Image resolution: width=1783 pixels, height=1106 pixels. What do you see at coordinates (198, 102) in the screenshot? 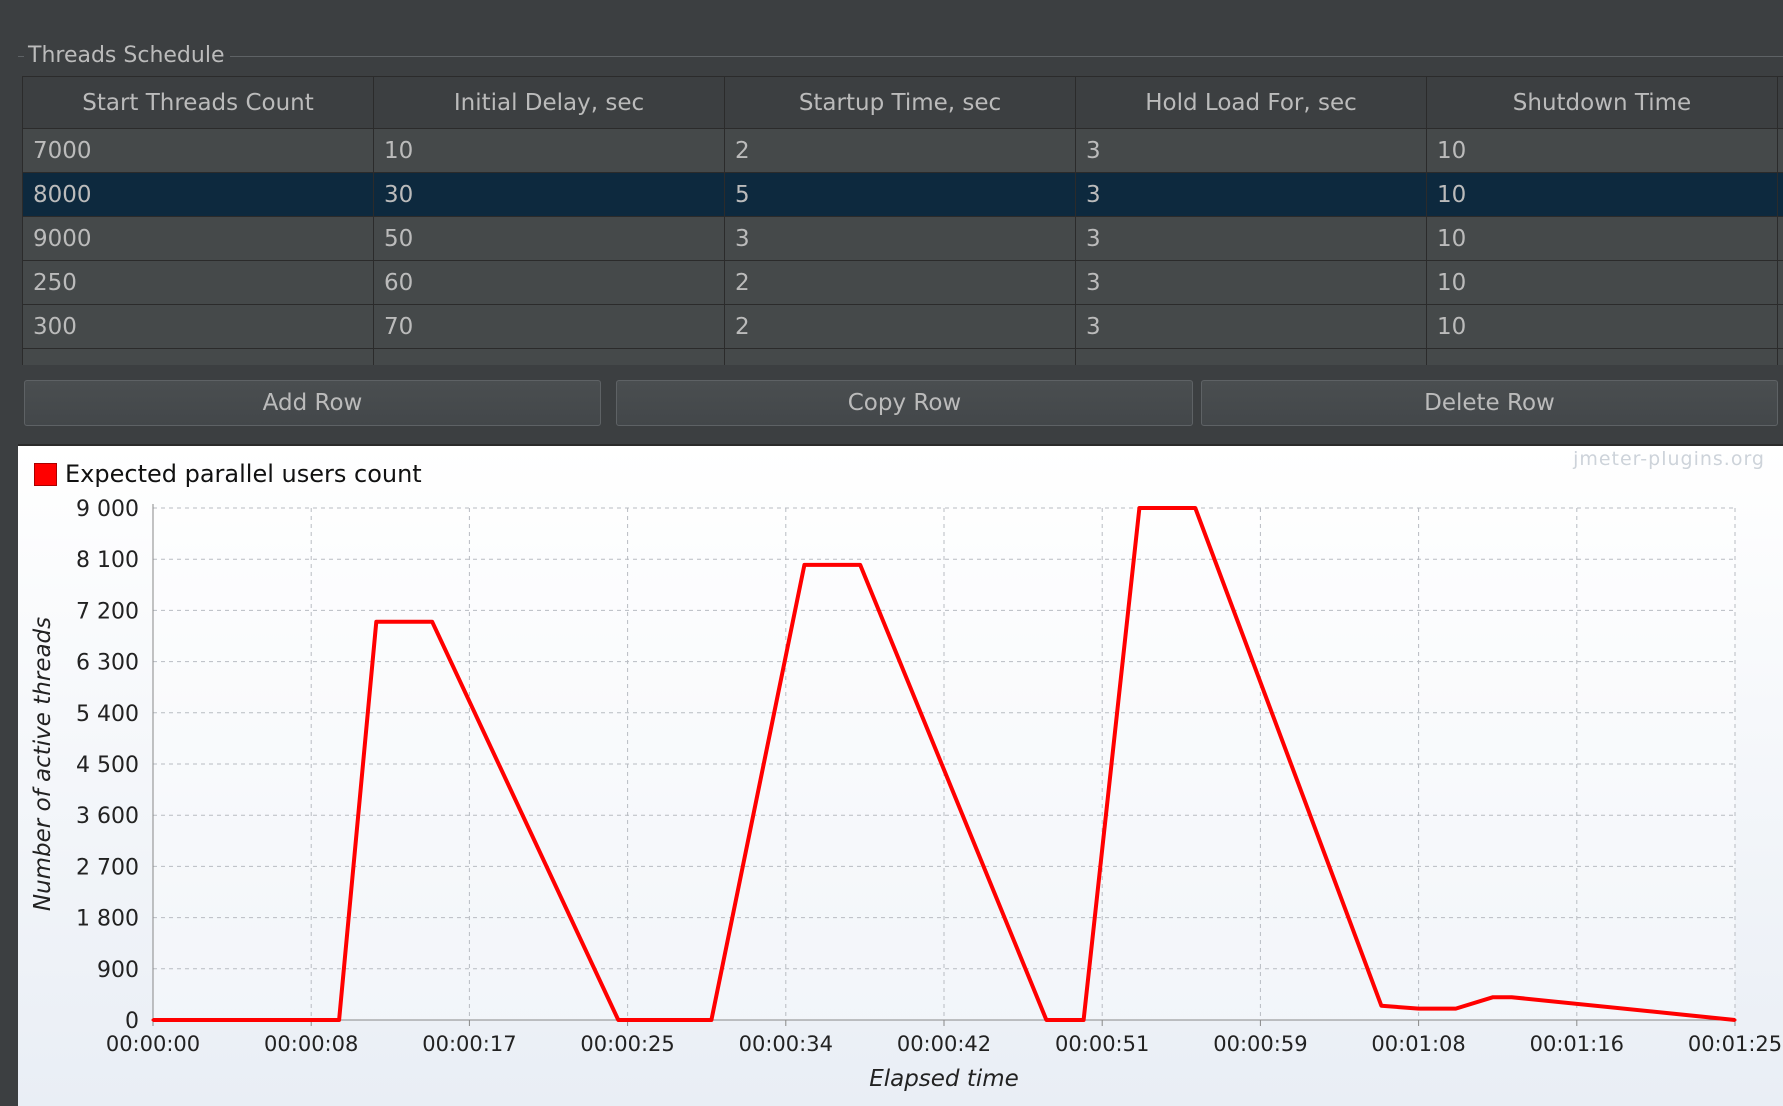
I see `column-start-threads-count: Start Threads Count` at bounding box center [198, 102].